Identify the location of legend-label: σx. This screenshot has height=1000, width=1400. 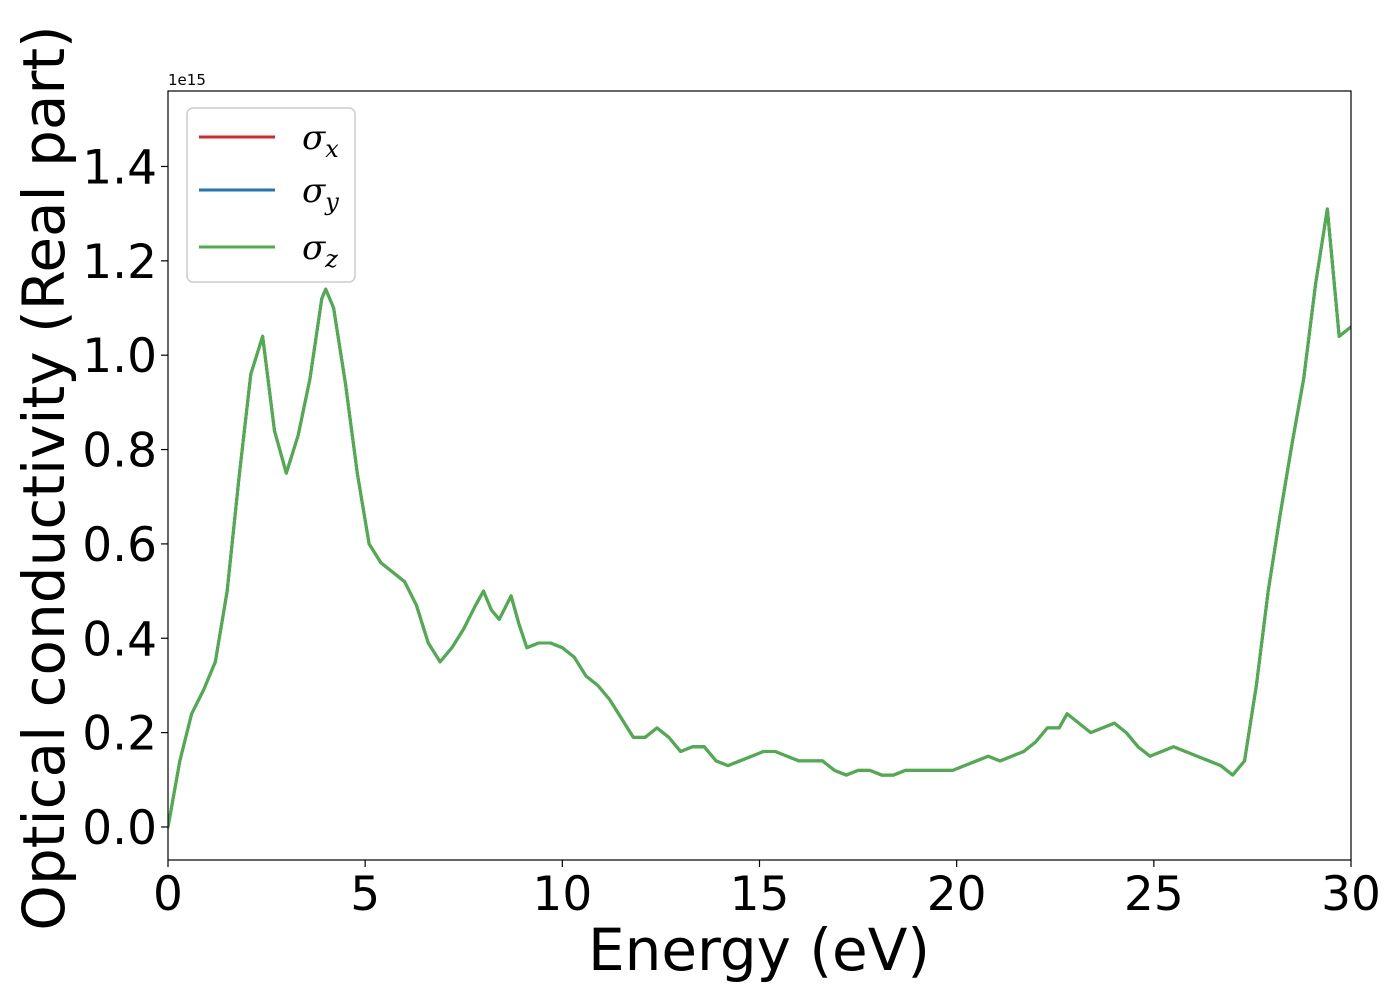
(320, 140).